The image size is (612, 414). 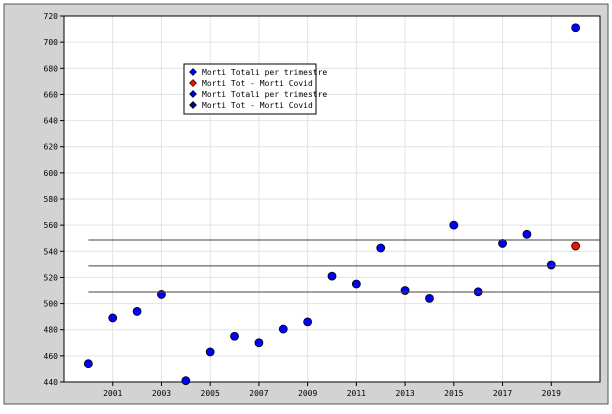 I want to click on y-tick-label: 580, so click(x=51, y=199).